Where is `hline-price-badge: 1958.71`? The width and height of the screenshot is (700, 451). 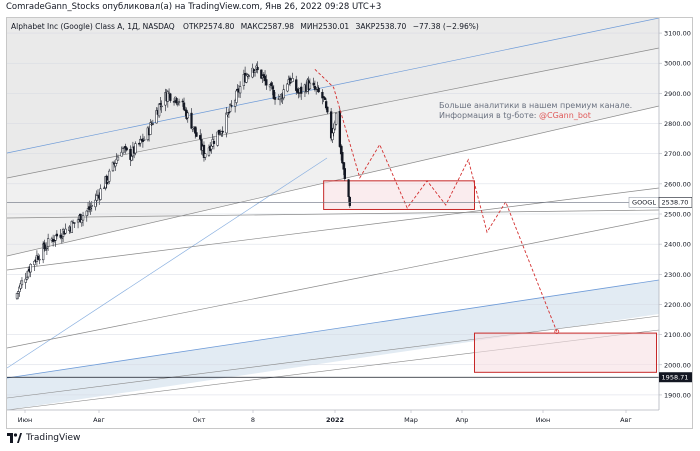 hline-price-badge: 1958.71 is located at coordinates (675, 377).